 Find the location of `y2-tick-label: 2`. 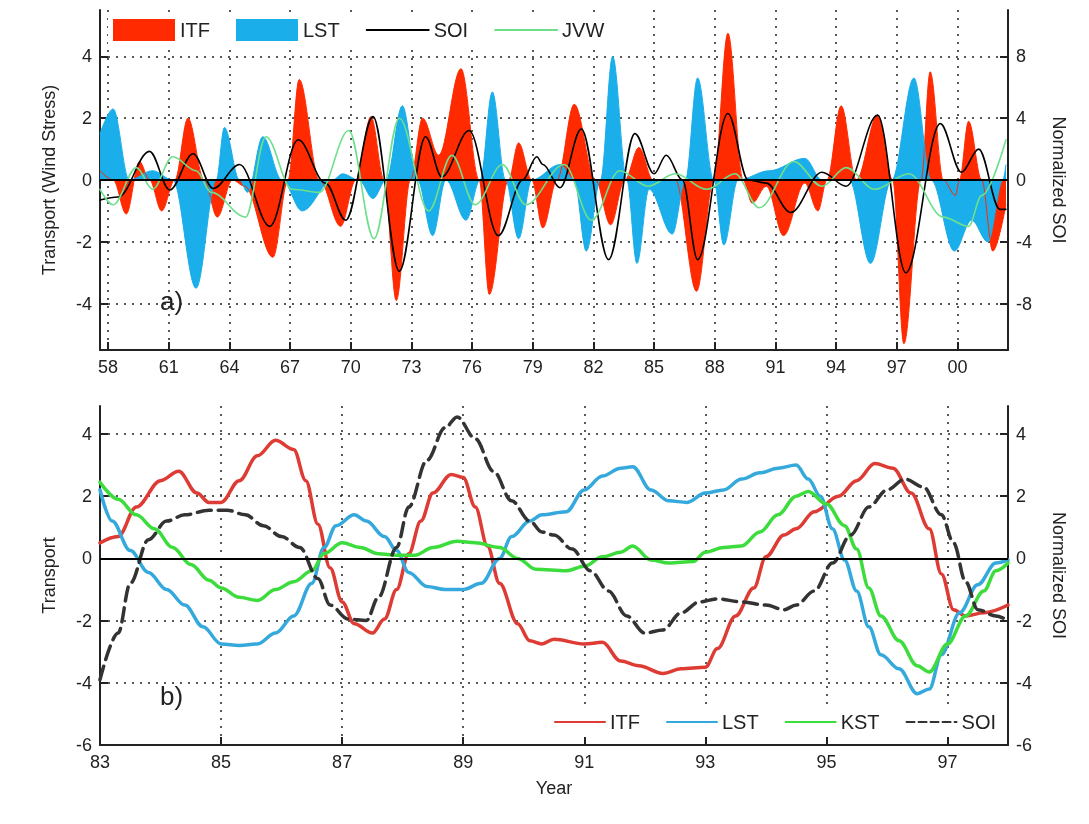

y2-tick-label: 2 is located at coordinates (1021, 496).